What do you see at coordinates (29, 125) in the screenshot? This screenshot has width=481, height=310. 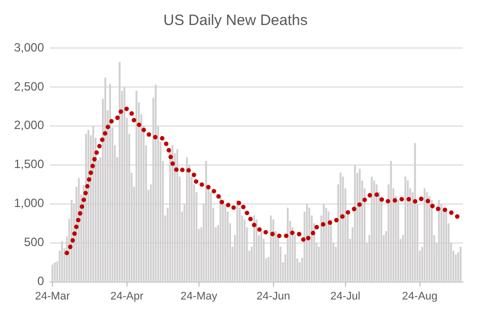 I see `y-tick-label: 2,000` at bounding box center [29, 125].